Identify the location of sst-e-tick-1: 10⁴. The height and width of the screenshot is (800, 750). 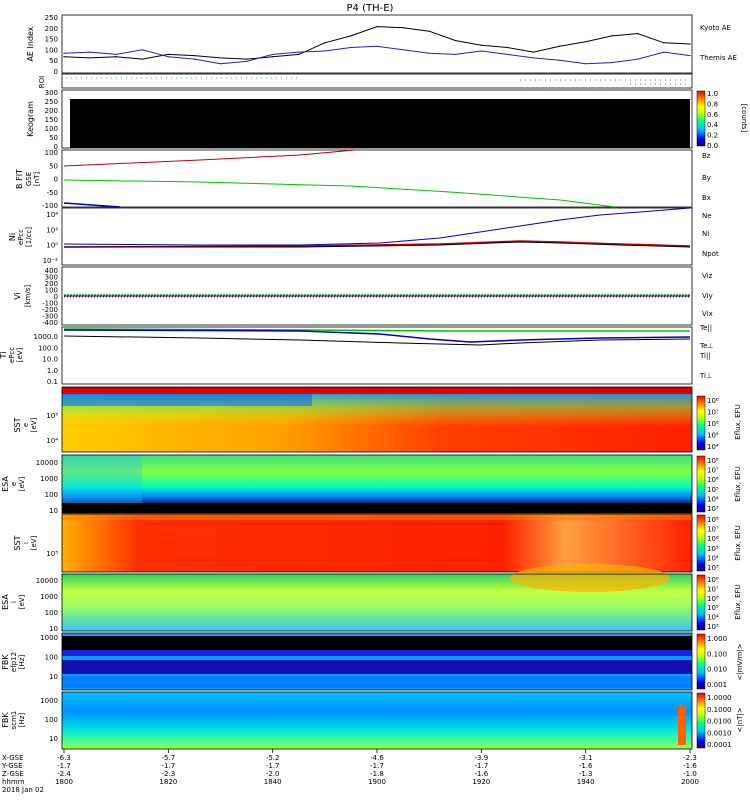
(52, 441).